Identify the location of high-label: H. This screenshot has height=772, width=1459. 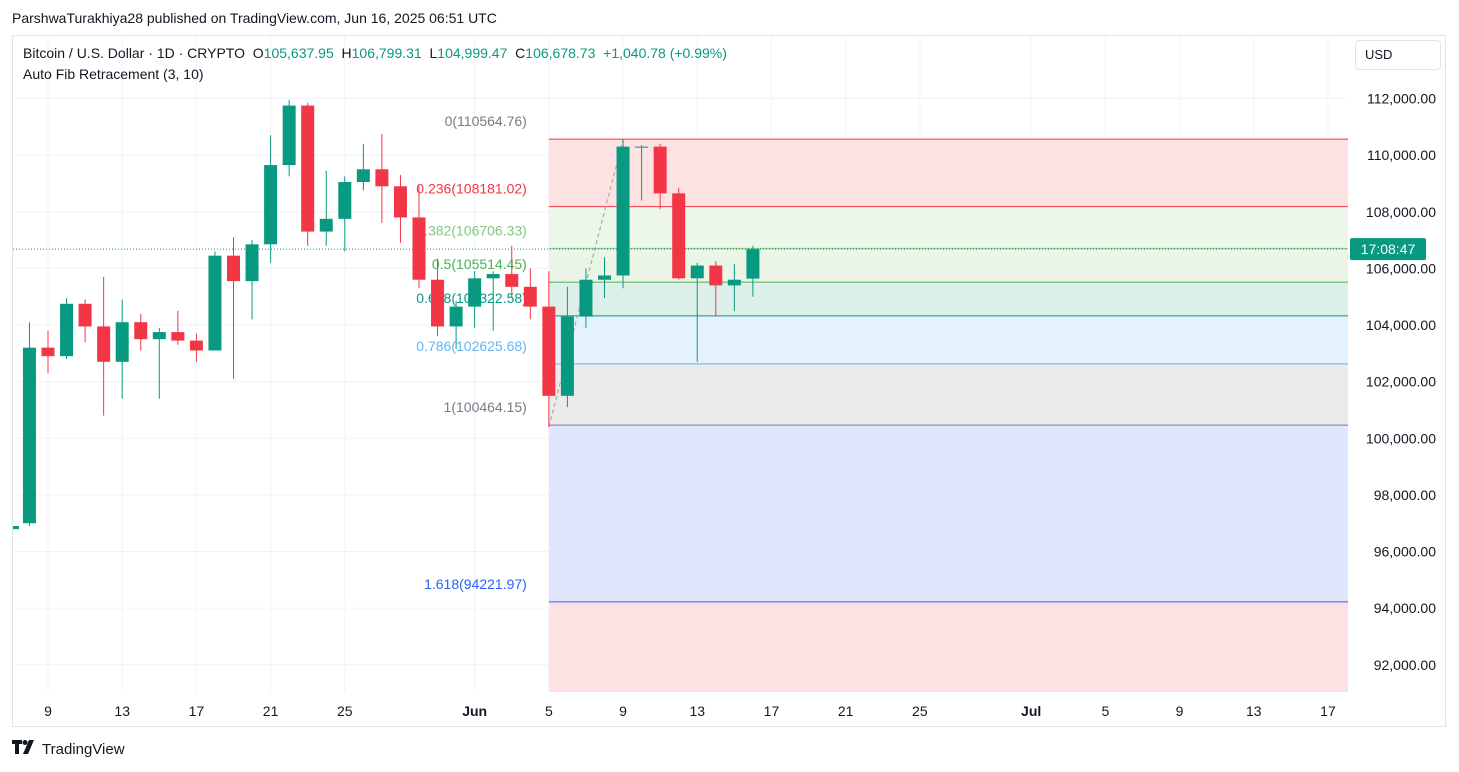
(346, 53).